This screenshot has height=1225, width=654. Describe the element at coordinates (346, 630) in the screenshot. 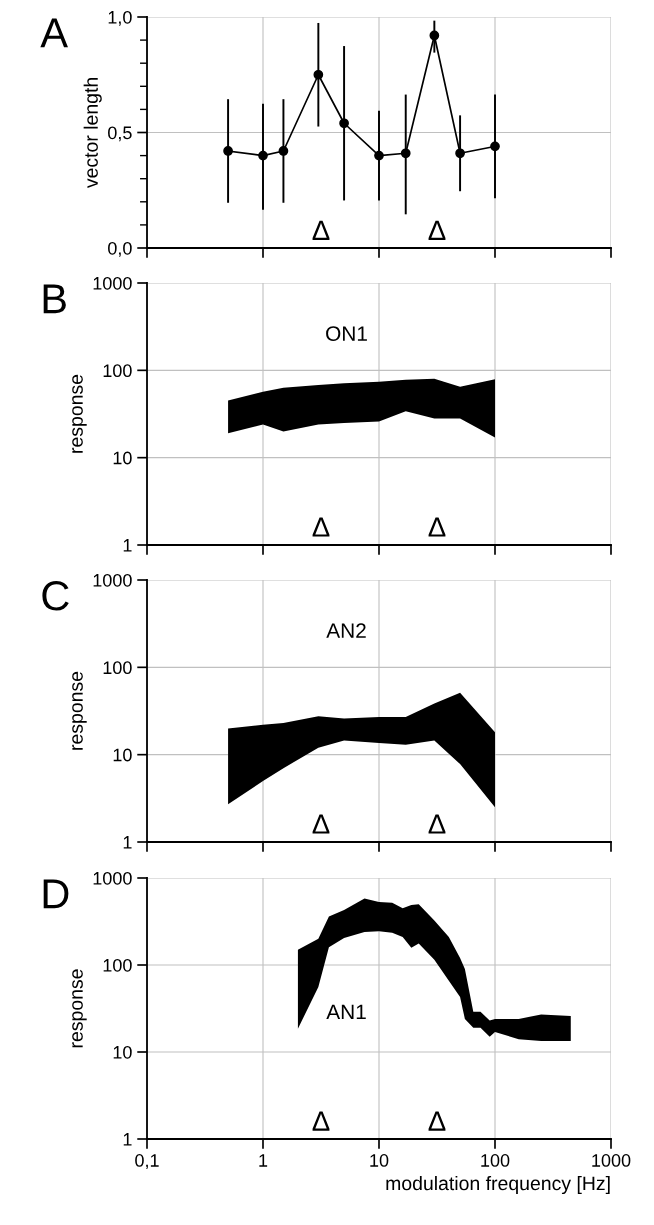

I see `annotation: AN2` at that location.